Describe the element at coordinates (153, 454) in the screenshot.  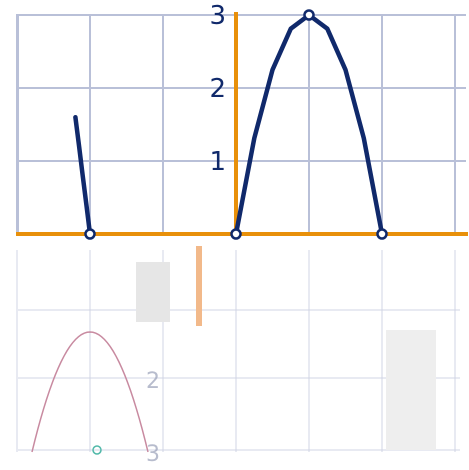
I see `y-tick-label-lower: 3` at that location.